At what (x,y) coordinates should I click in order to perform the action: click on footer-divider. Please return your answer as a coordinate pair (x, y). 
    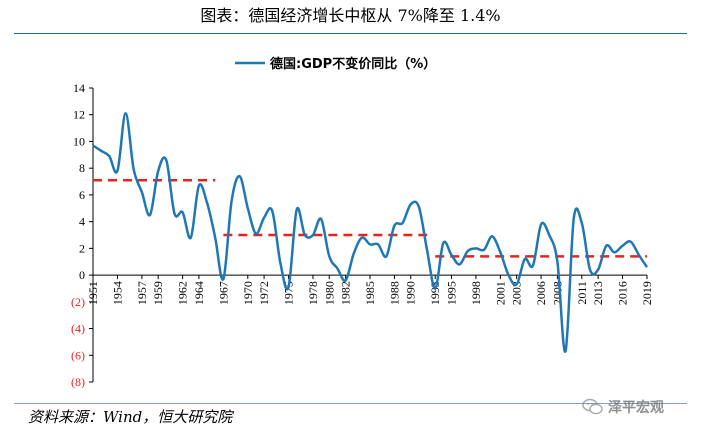
    Looking at the image, I should click on (350, 403).